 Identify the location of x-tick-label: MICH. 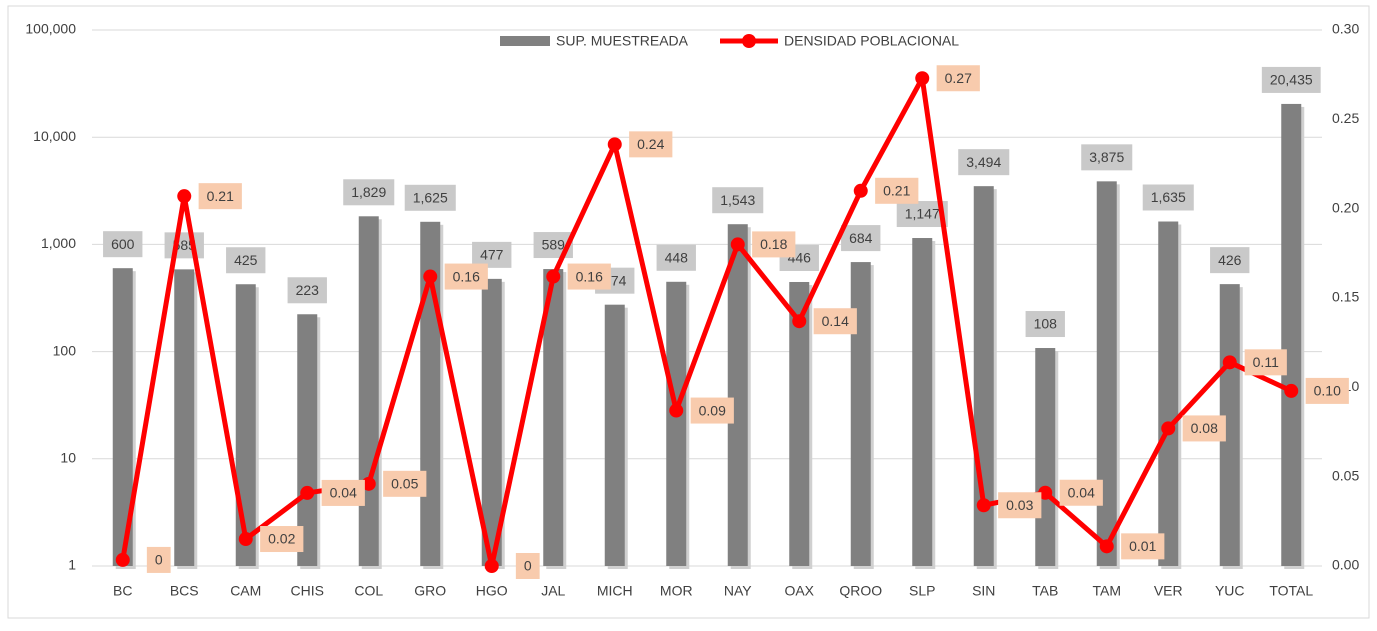
(615, 591).